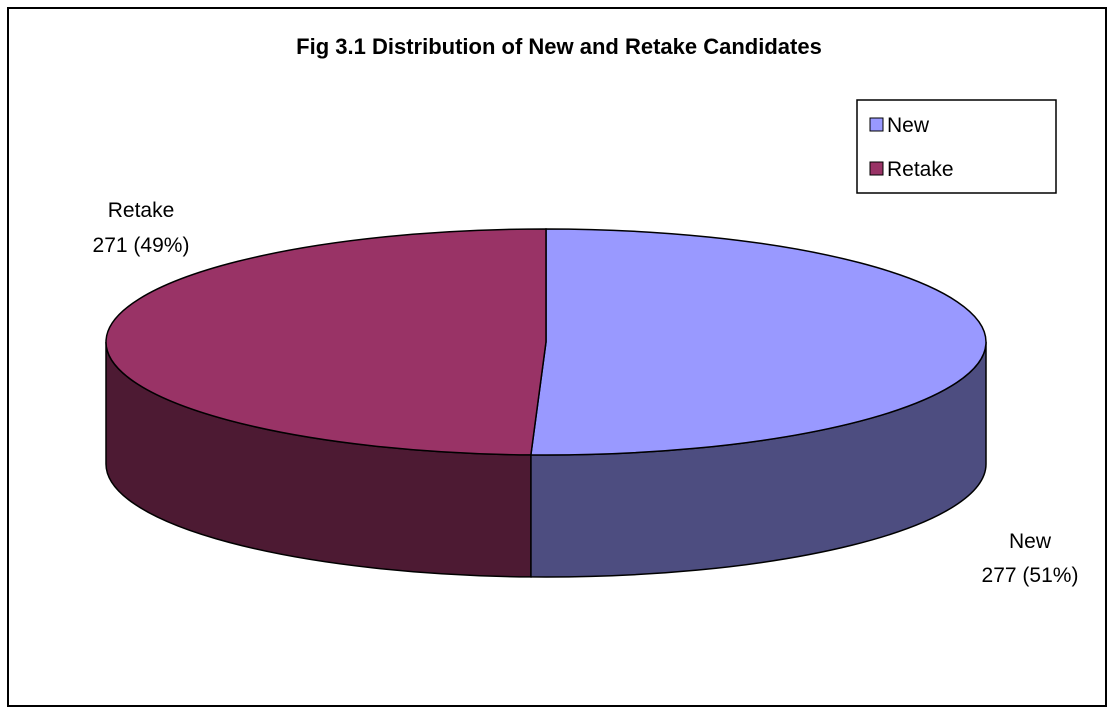 This screenshot has height=707, width=1115. Describe the element at coordinates (876, 124) in the screenshot. I see `legend-swatch-new` at that location.